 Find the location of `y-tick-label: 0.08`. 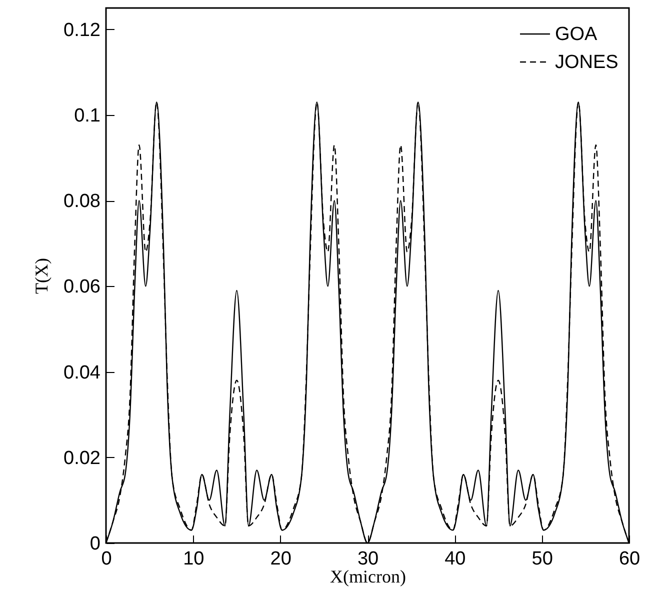

y-tick-label: 0.08 is located at coordinates (82, 201).